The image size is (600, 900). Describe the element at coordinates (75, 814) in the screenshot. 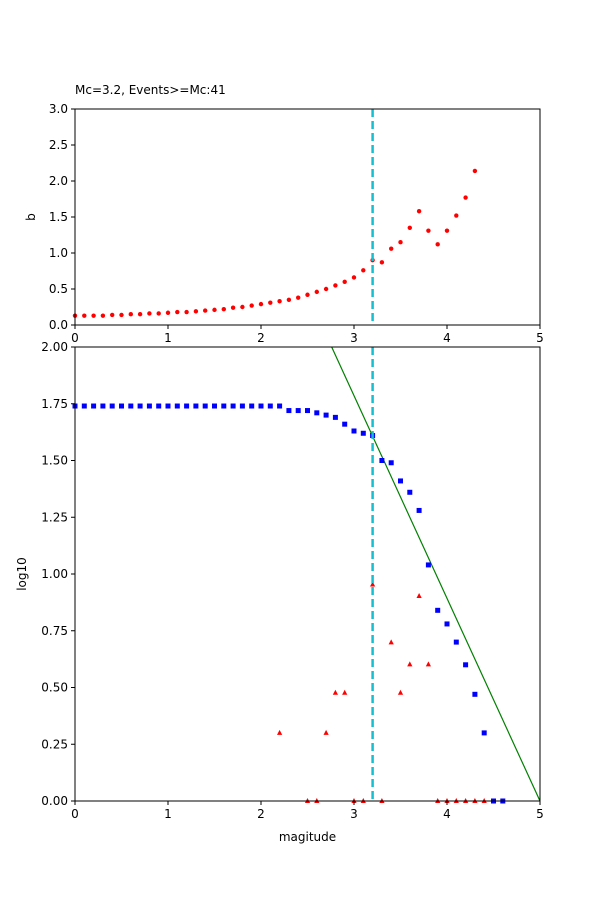

I see `x-tick-label: 0` at that location.